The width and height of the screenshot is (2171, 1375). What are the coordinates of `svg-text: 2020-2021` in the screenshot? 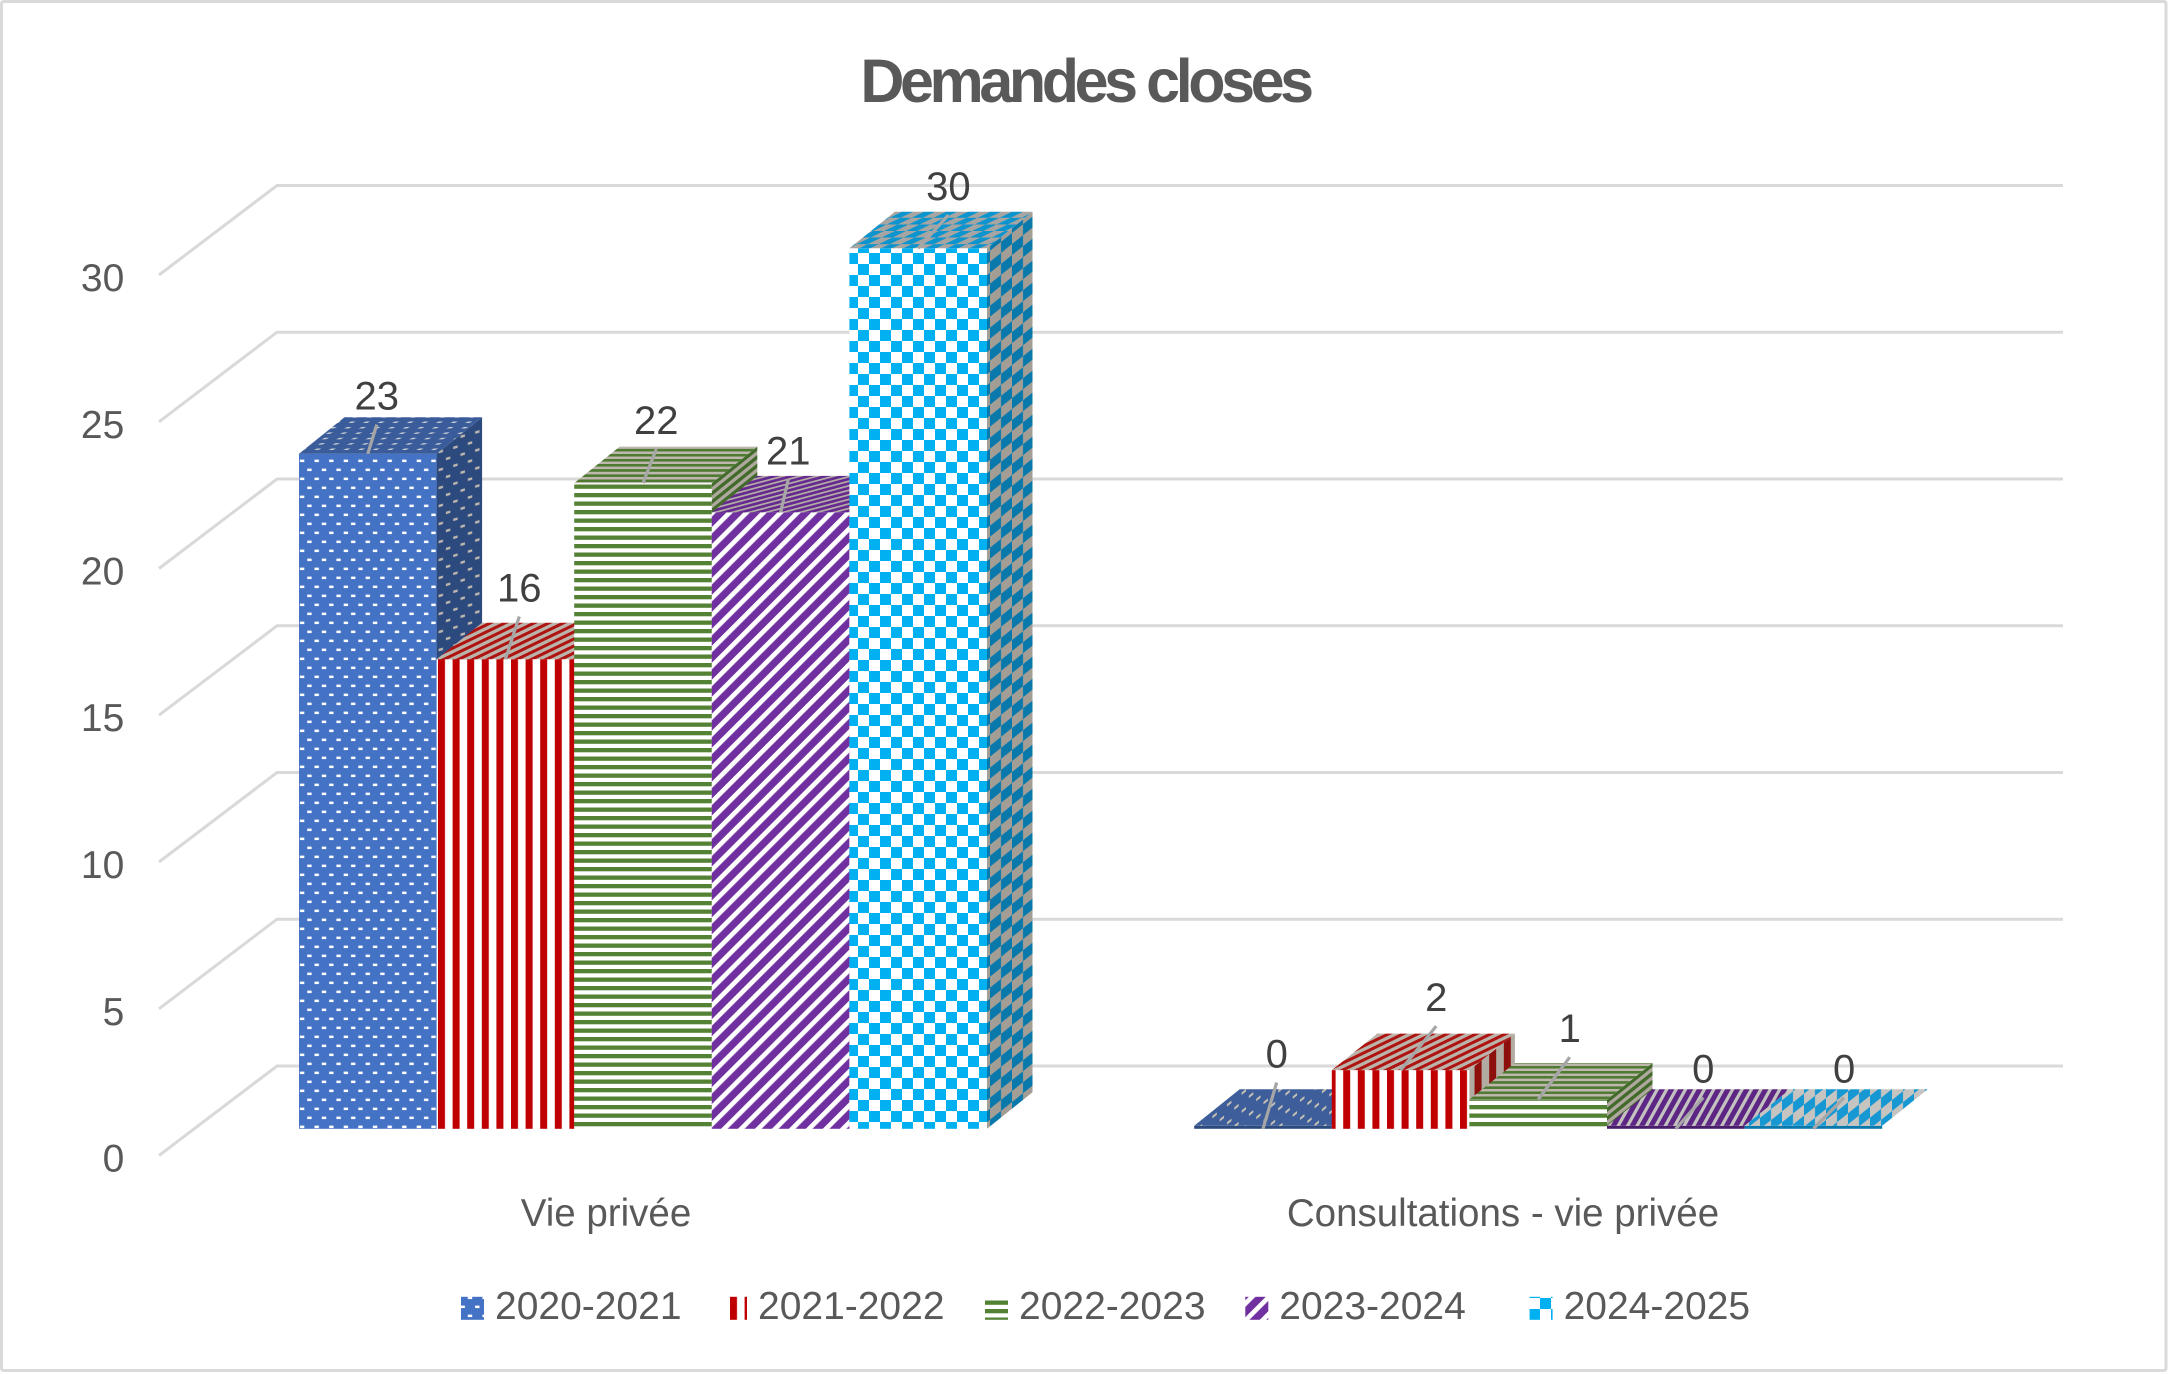 It's located at (588, 1306).